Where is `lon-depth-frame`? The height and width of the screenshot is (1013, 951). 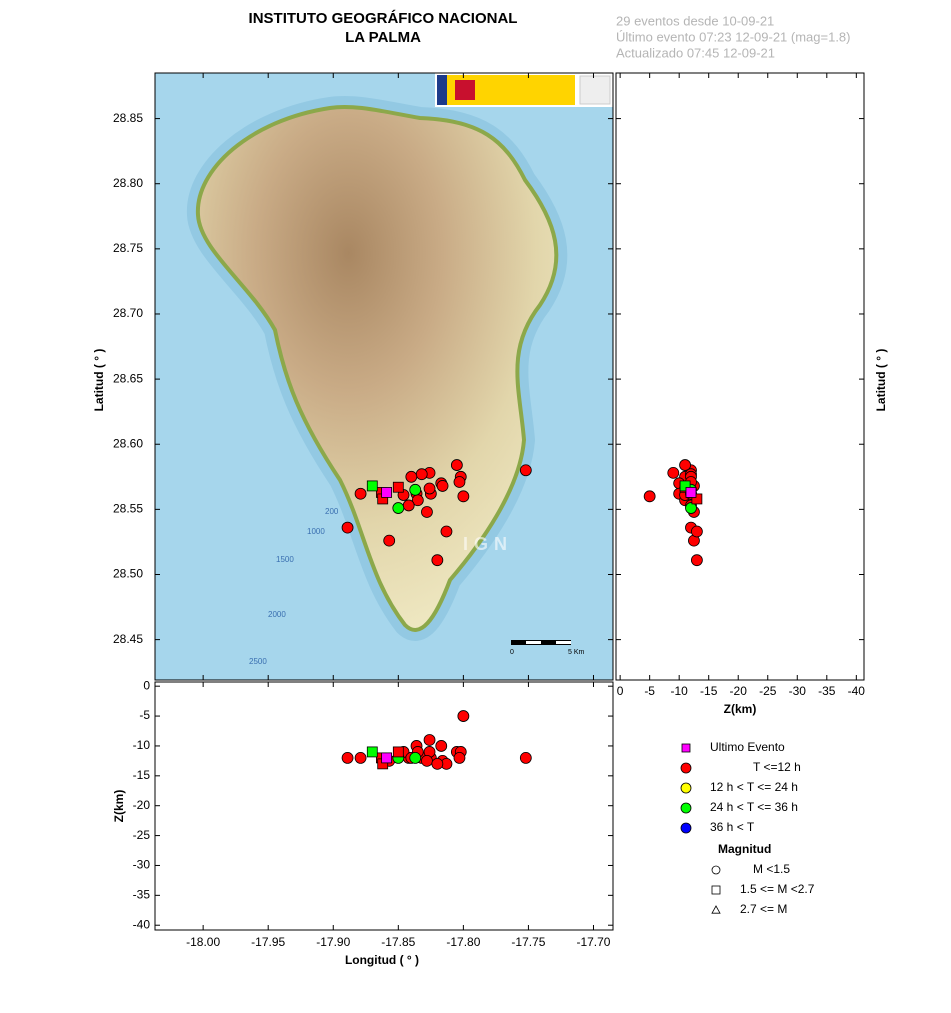
lon-depth-frame is located at coordinates (384, 806).